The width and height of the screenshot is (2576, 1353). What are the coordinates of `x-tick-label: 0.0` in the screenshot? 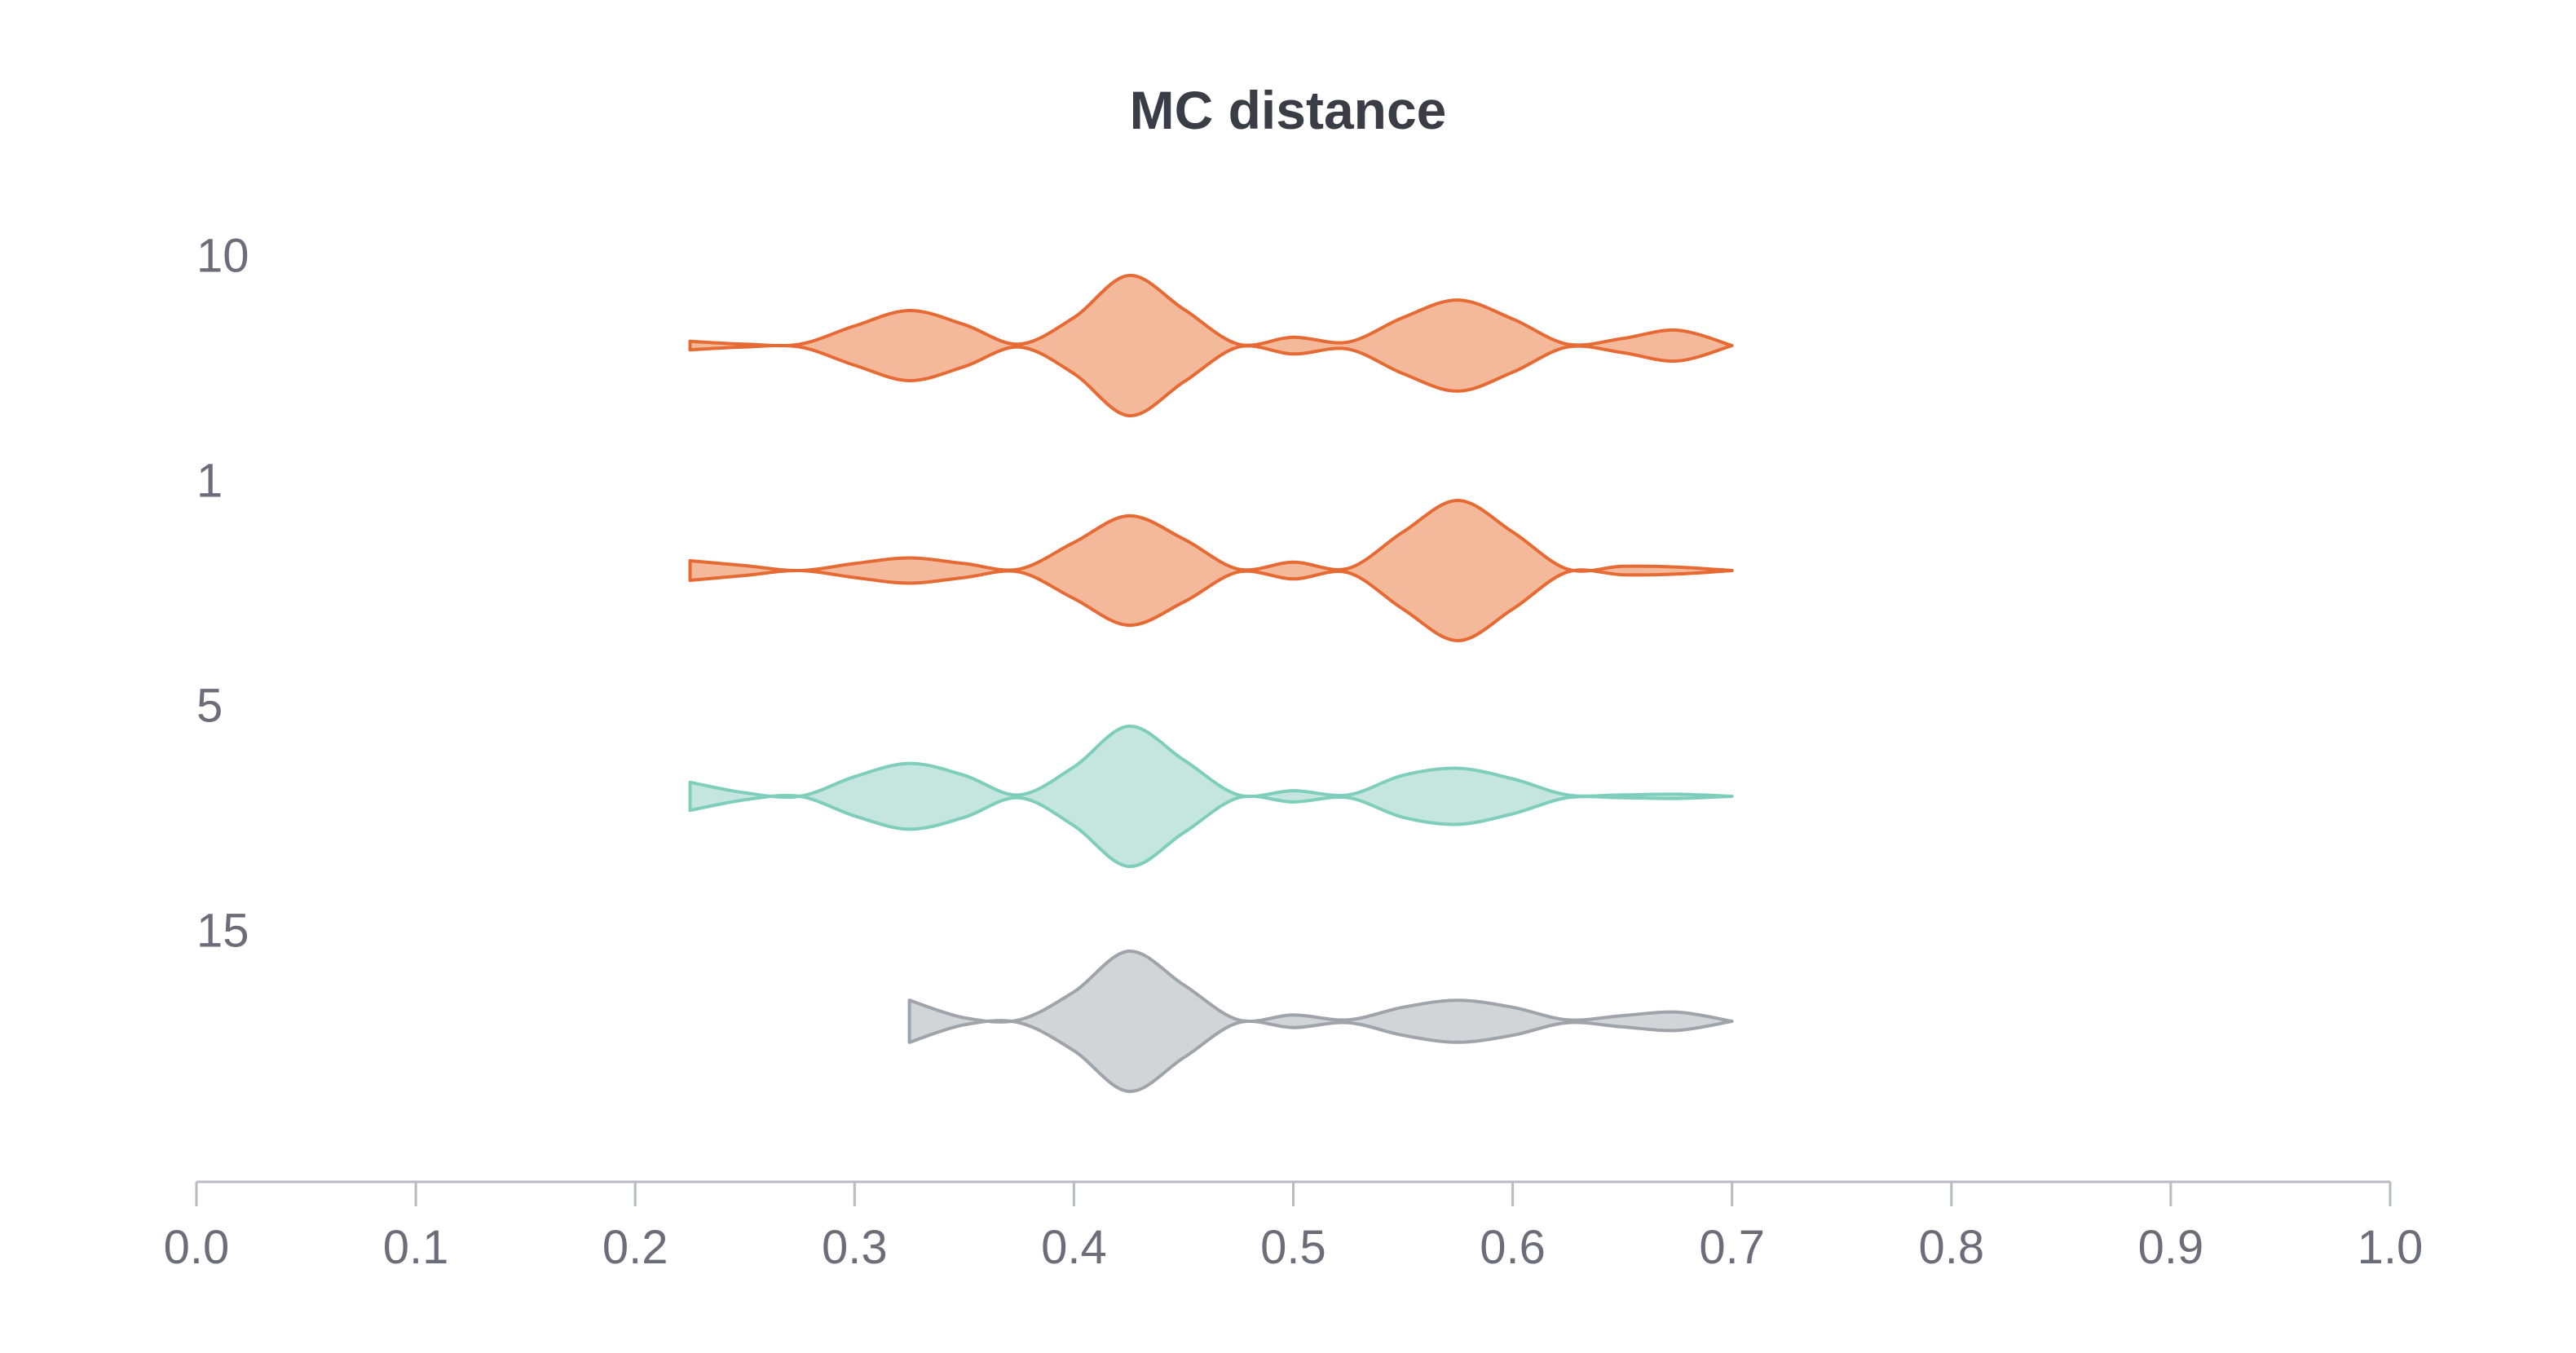 It's located at (197, 1247).